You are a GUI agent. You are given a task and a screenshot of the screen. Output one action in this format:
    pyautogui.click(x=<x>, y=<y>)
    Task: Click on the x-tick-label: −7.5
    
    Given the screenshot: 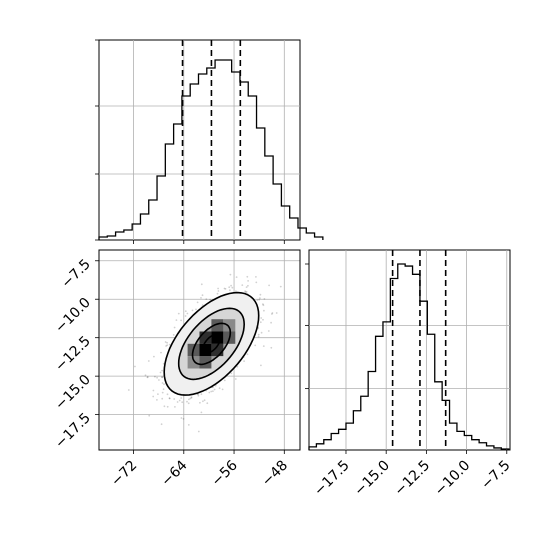 What is the action you would take?
    pyautogui.click(x=495, y=475)
    